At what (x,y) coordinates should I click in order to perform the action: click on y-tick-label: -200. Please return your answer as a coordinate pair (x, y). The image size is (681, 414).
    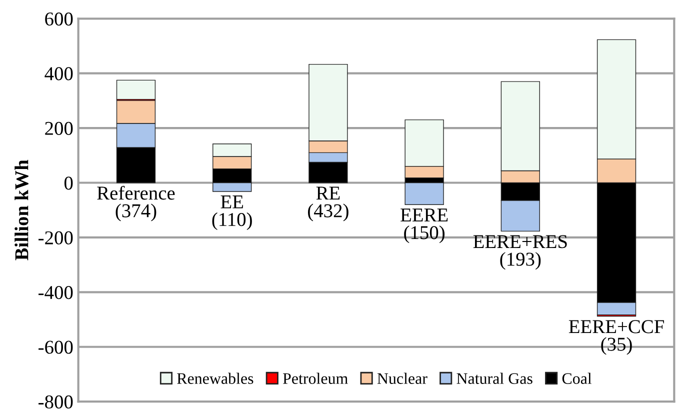
    Looking at the image, I should click on (55, 237).